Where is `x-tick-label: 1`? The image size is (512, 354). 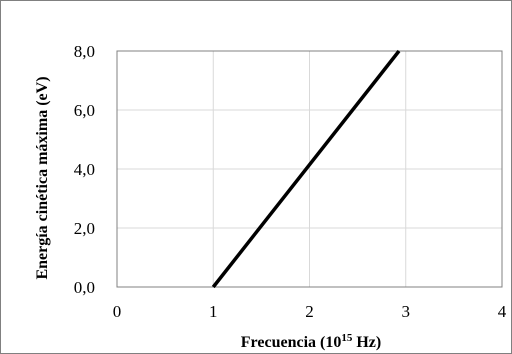 x-tick-label: 1 is located at coordinates (213, 311).